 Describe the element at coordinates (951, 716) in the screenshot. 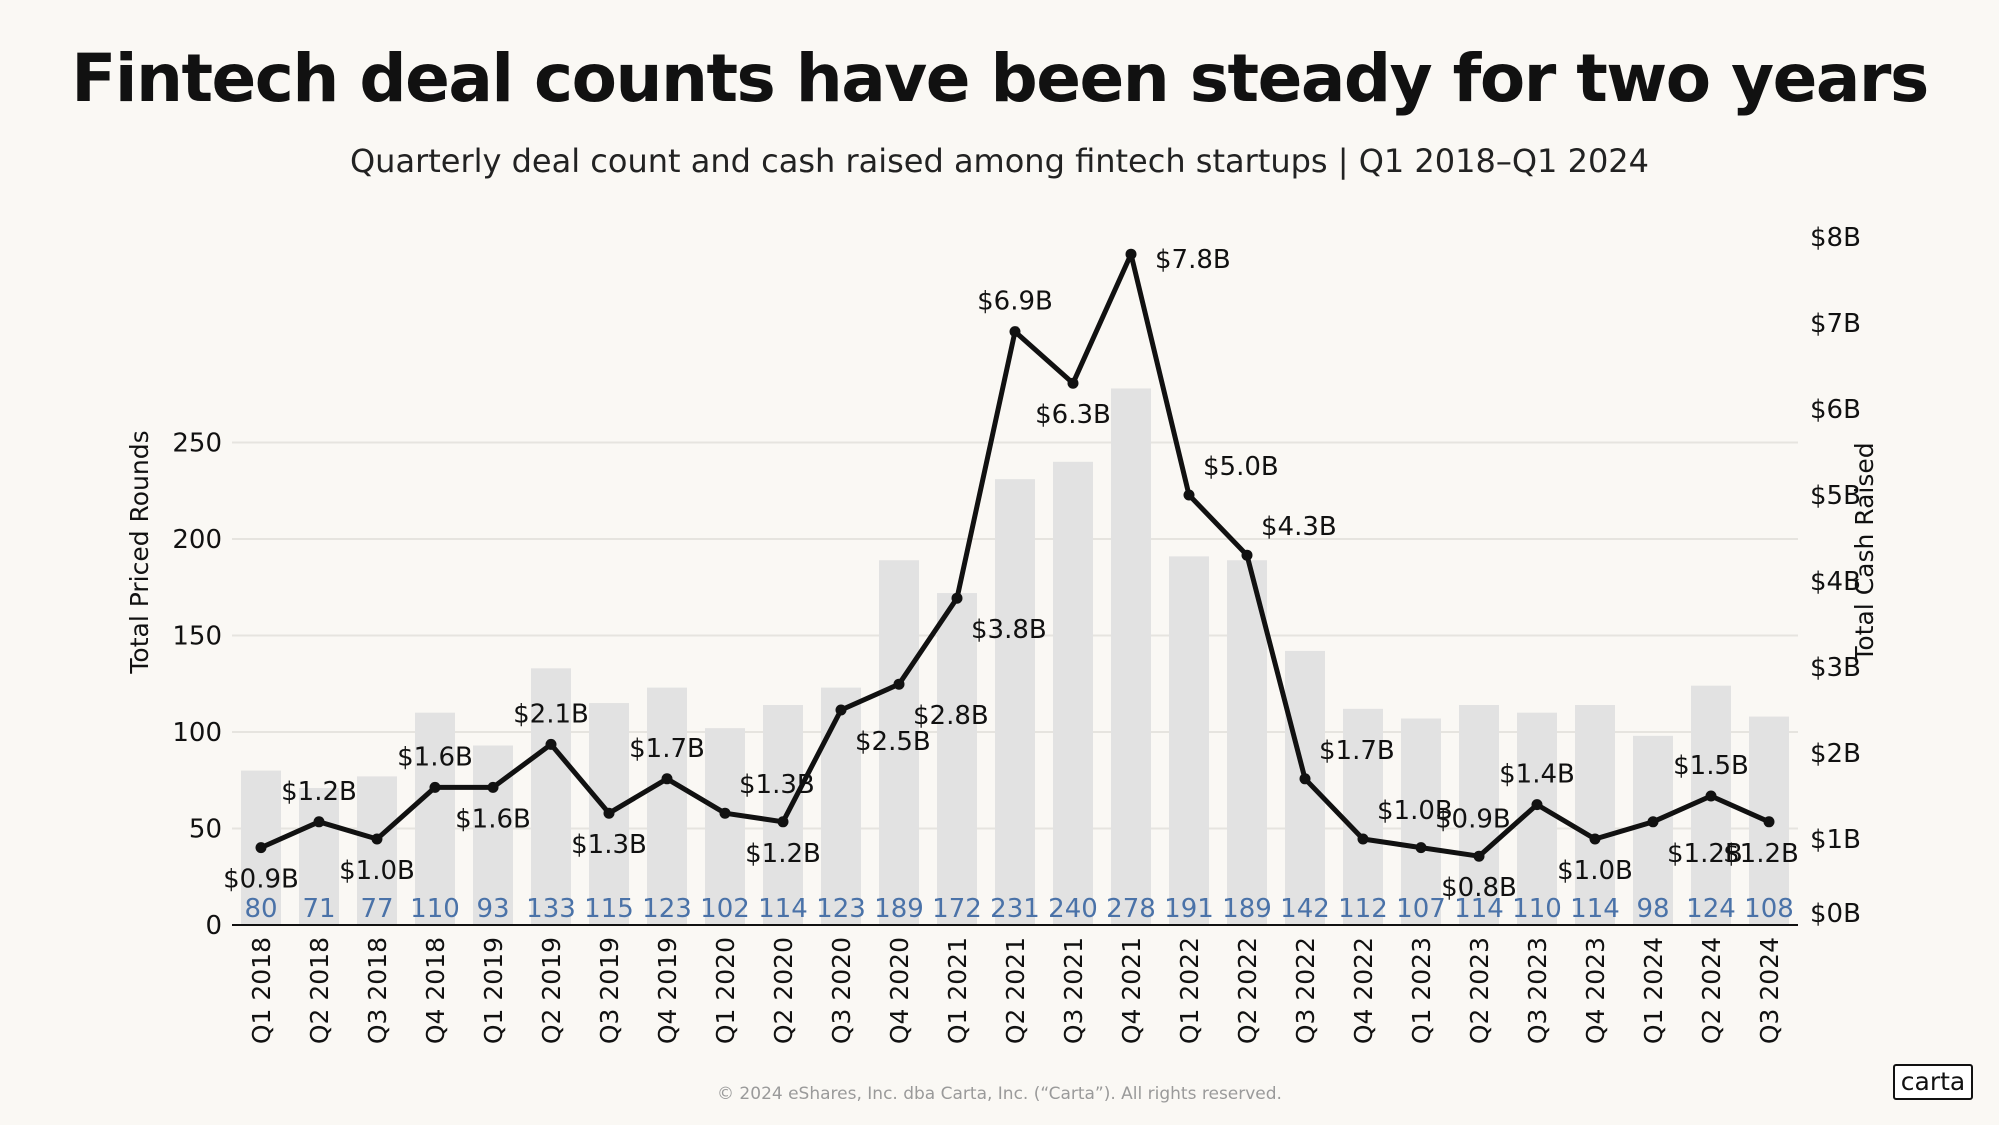

I see `line-value-label: $2.8B` at that location.